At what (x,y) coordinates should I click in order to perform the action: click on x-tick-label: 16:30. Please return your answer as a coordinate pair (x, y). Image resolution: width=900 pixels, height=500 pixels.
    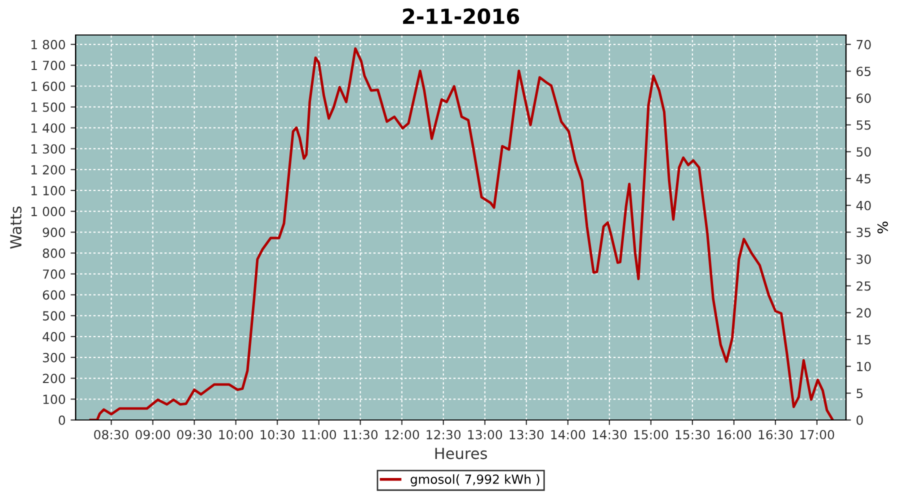
    Looking at the image, I should click on (775, 435).